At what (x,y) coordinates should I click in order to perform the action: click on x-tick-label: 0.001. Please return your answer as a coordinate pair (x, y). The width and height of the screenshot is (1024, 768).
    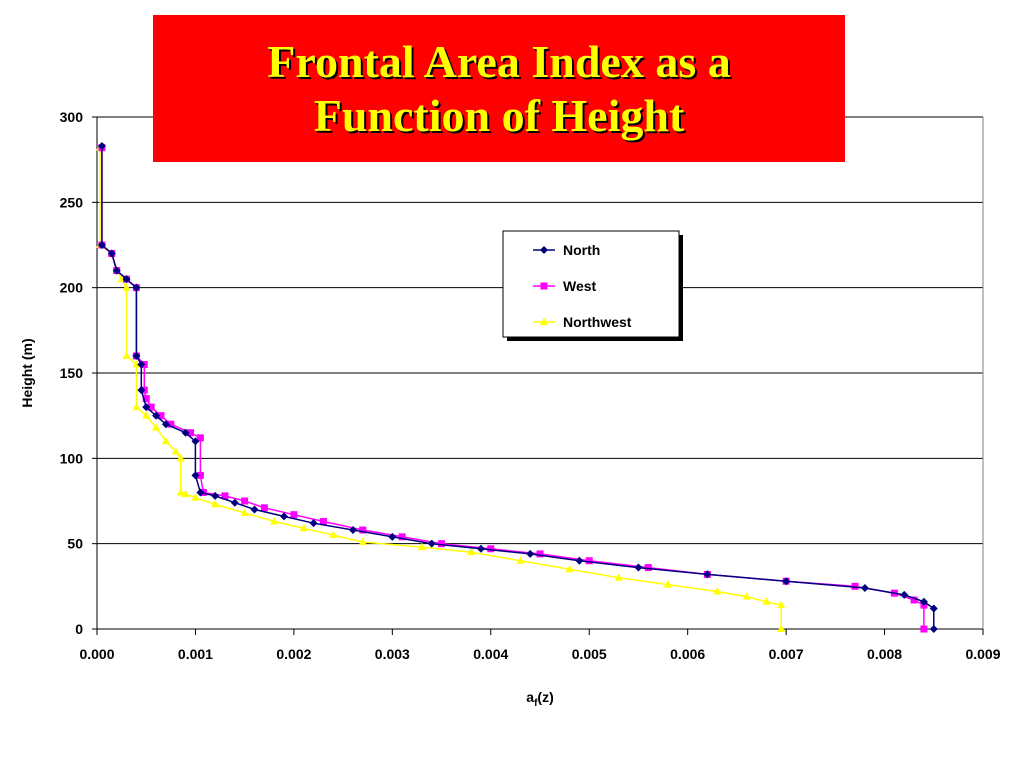
    Looking at the image, I should click on (195, 654).